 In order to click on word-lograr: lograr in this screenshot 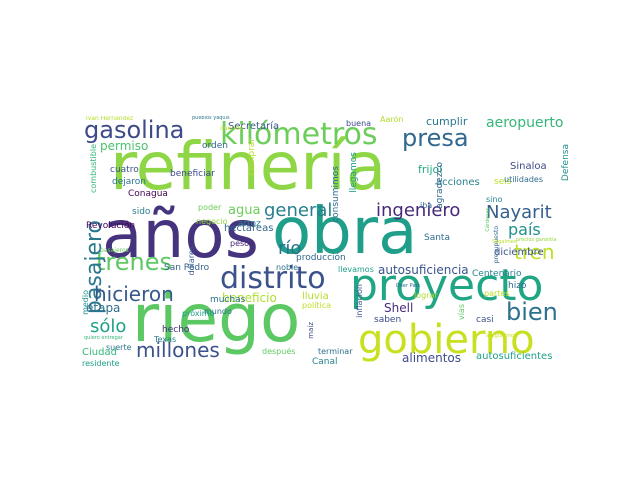, I will do `click(426, 295)`.